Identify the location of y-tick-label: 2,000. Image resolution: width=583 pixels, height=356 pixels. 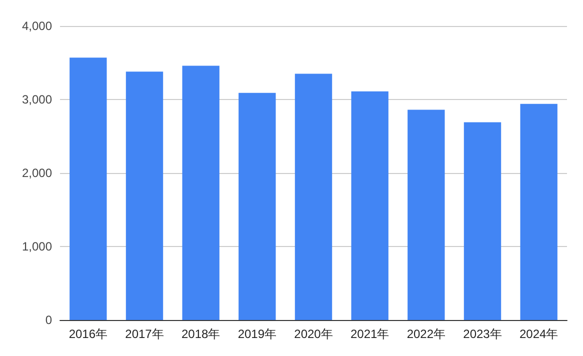
(37, 173).